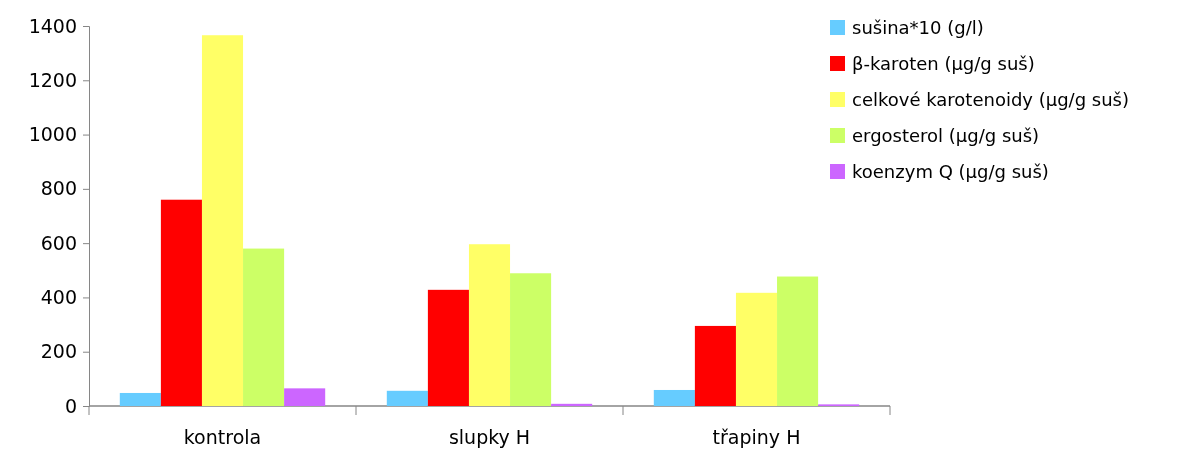 Image resolution: width=1186 pixels, height=462 pixels. What do you see at coordinates (489, 437) in the screenshot?
I see `x-tick-label: slupky H` at bounding box center [489, 437].